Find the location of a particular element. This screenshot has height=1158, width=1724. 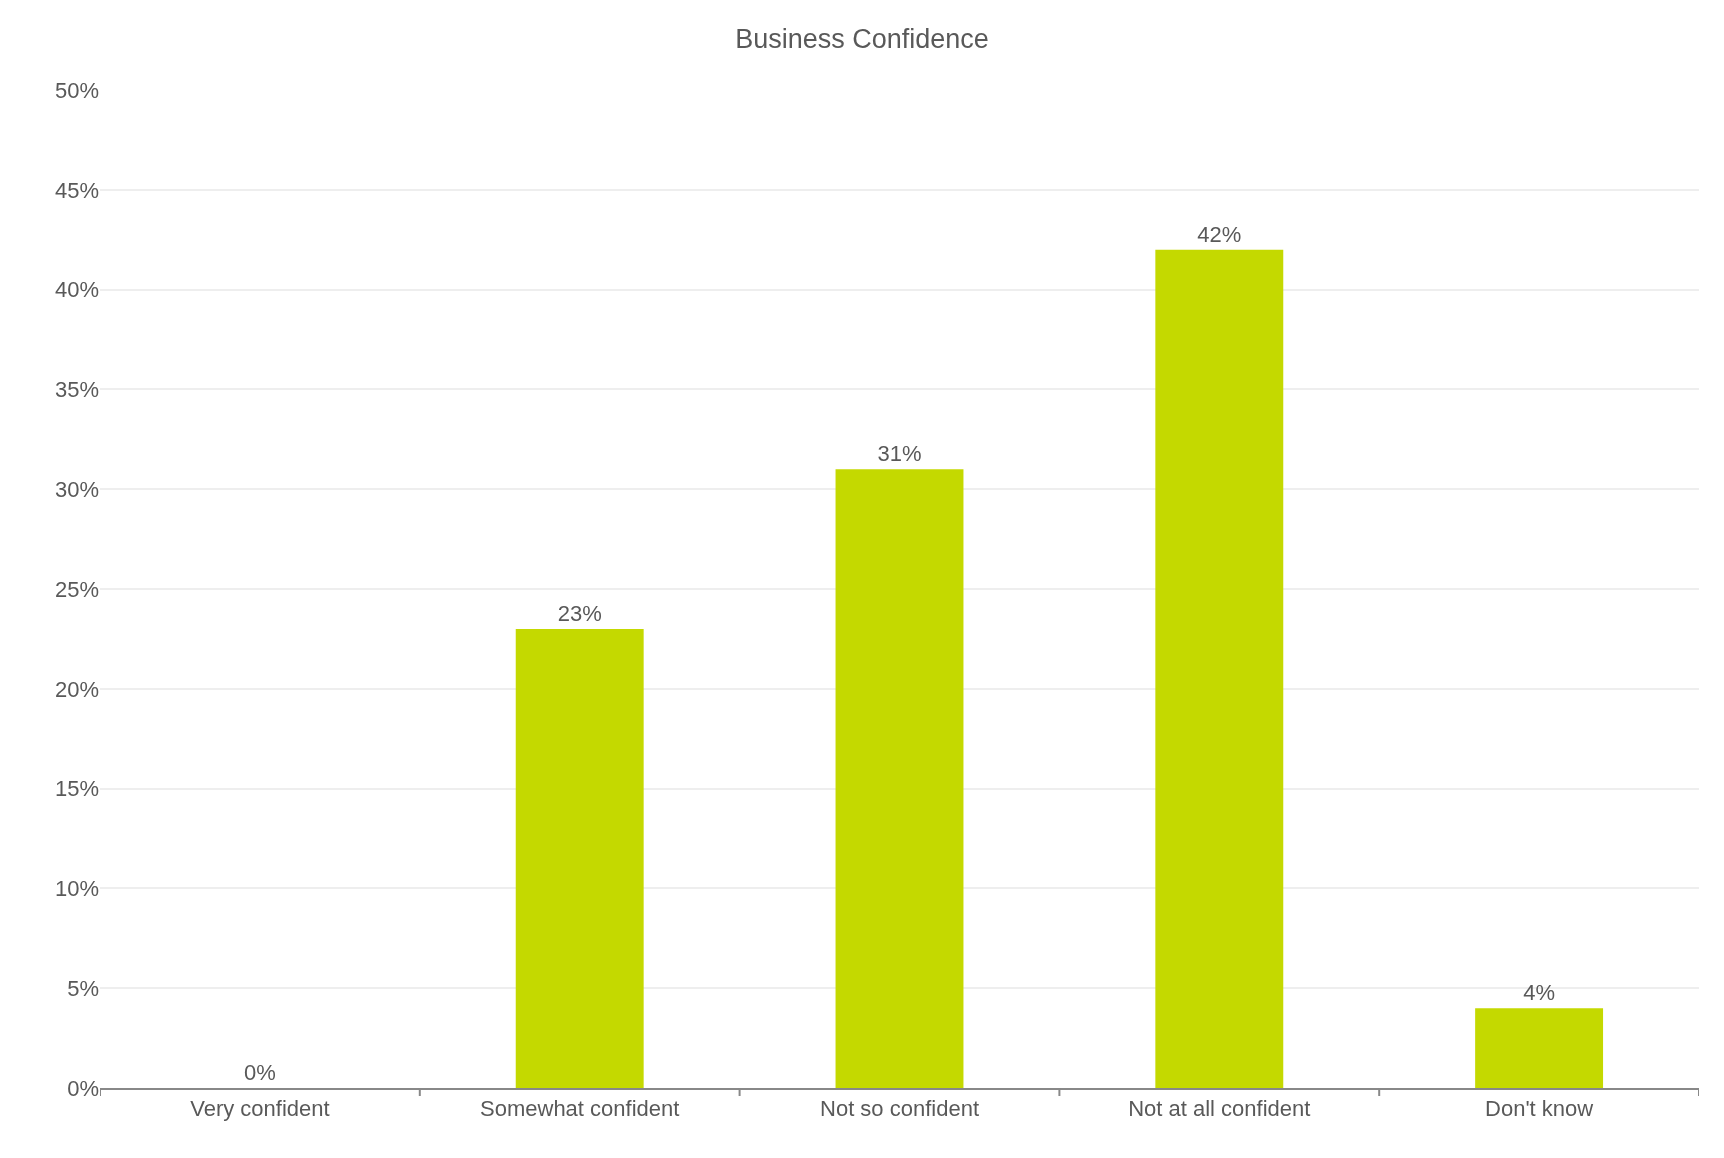

y-tick-label: 0% is located at coordinates (83, 1088).